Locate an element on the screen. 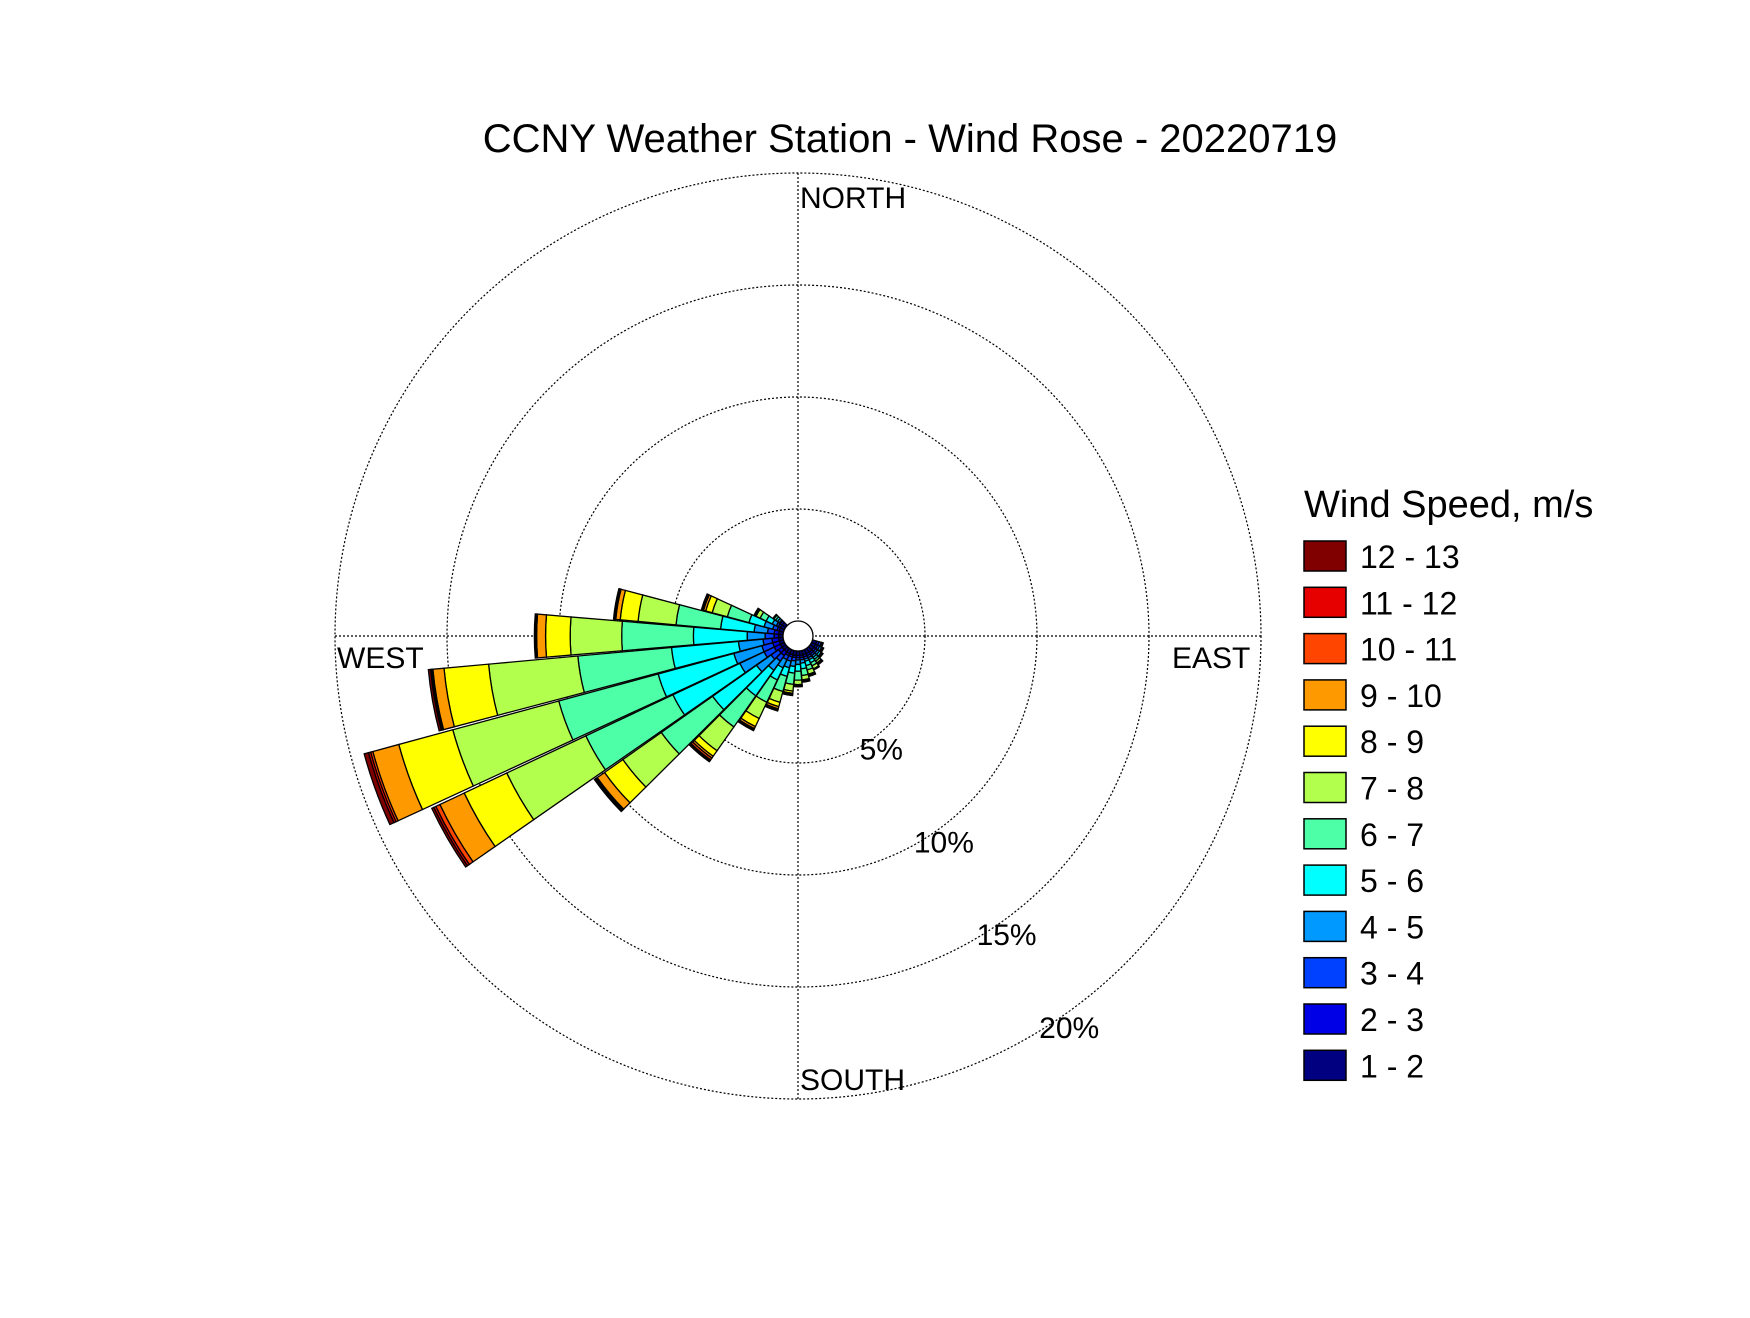  wind-sectors is located at coordinates (594, 727).